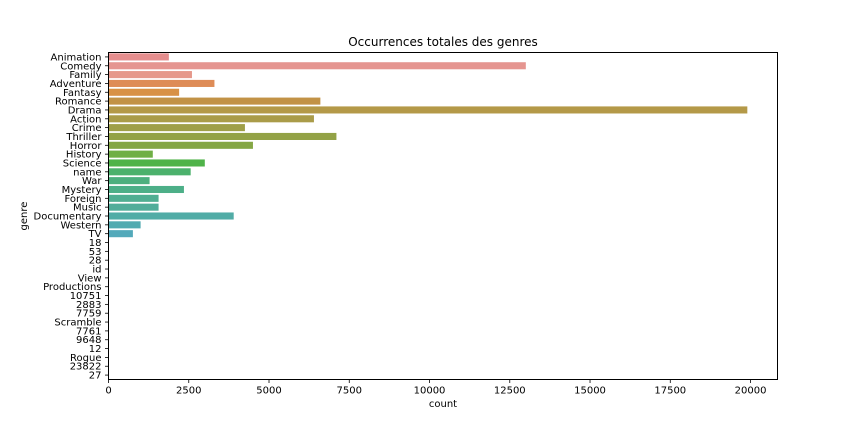 The height and width of the screenshot is (437, 864). Describe the element at coordinates (95, 243) in the screenshot. I see `y-tick-label: 18` at that location.